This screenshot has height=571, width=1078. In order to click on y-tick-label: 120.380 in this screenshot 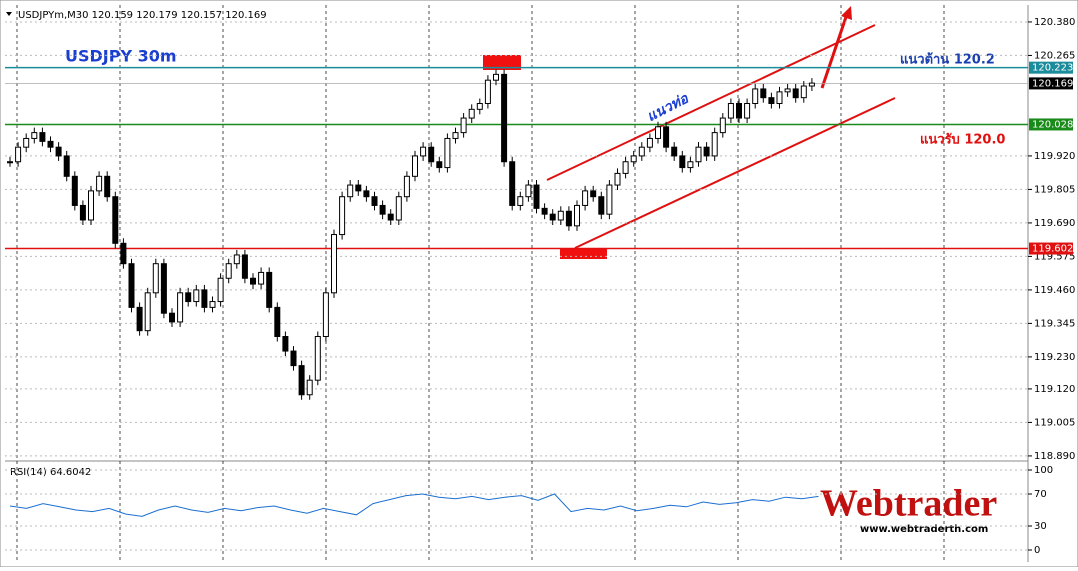, I will do `click(1054, 22)`.